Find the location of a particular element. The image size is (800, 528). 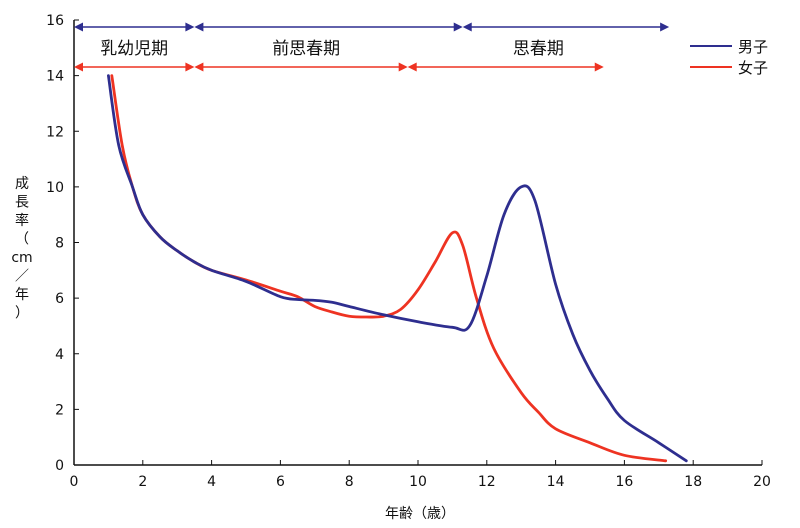

x-tick-label: 16 is located at coordinates (624, 482).